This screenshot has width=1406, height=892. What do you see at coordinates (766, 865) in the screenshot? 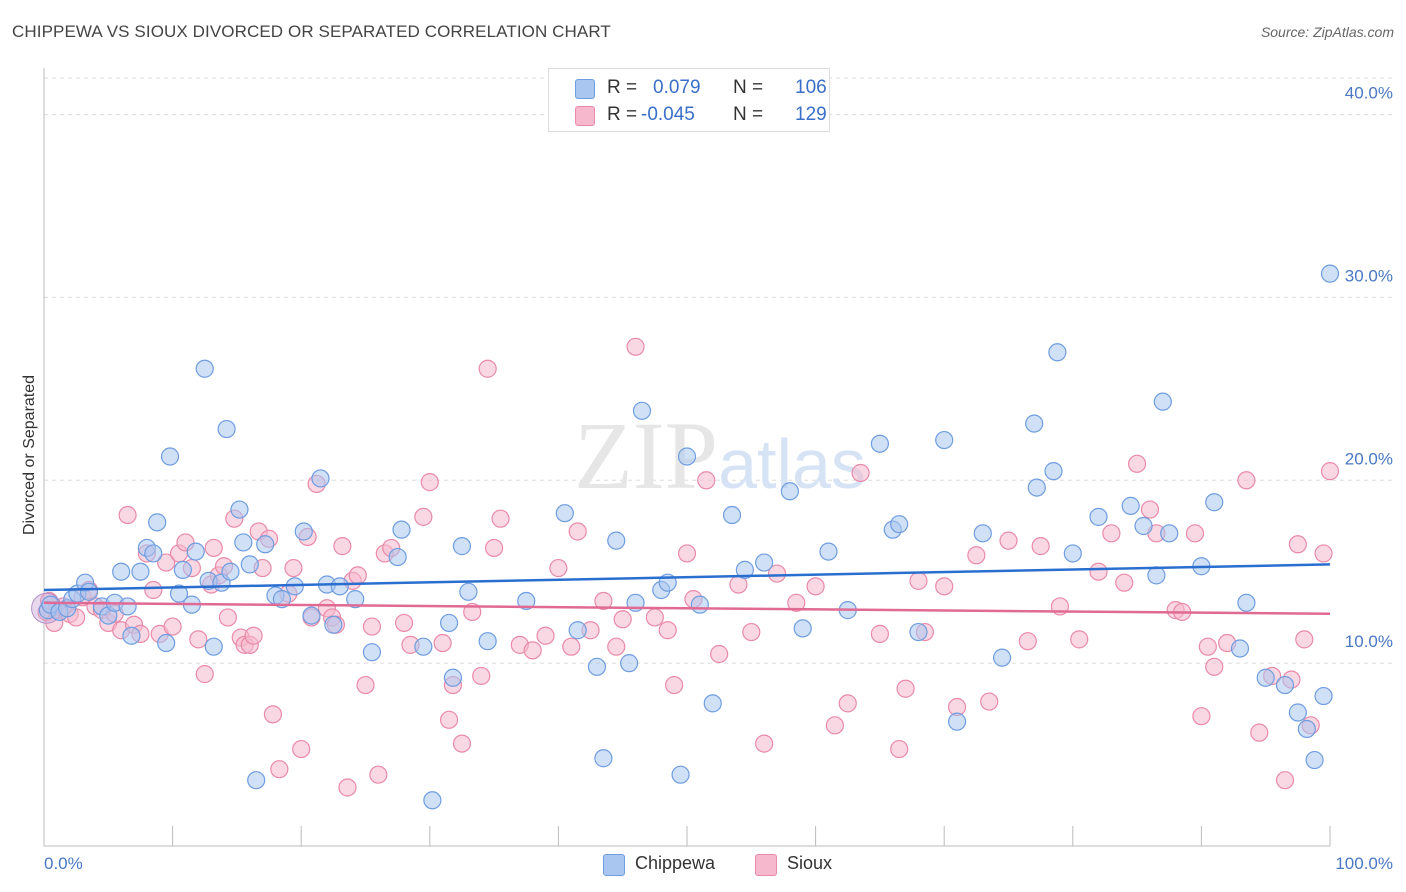
I see `sioux-swatch` at bounding box center [766, 865].